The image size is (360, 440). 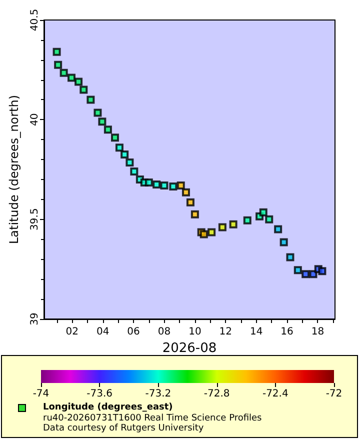 What do you see at coordinates (256, 332) in the screenshot?
I see `x-tick-label: 14` at bounding box center [256, 332].